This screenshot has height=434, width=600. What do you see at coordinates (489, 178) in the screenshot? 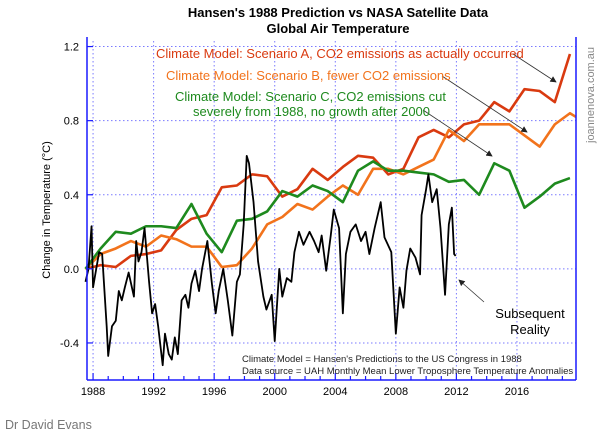
I see `annotation-arrows` at bounding box center [489, 178].